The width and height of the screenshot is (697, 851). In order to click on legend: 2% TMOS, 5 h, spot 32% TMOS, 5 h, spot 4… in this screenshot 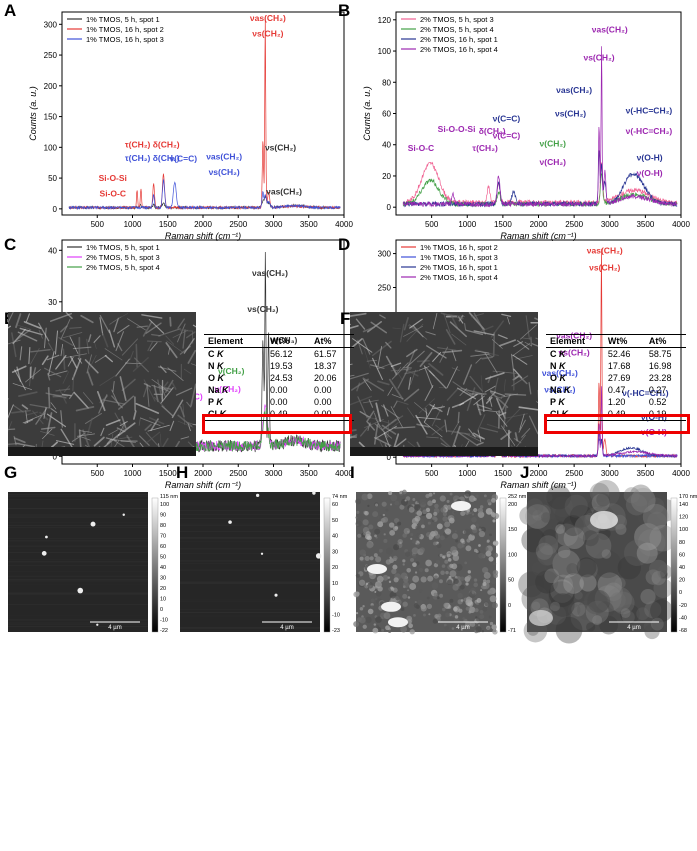, I will do `click(449, 34)`.